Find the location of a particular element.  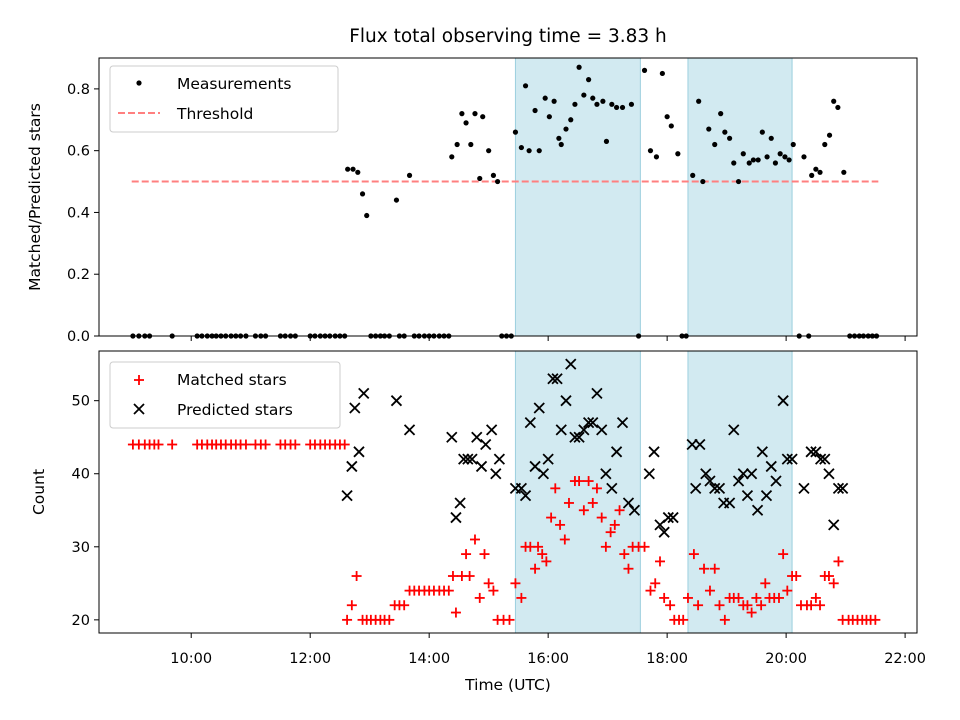

bottom-shaded-intervals is located at coordinates (653, 492).